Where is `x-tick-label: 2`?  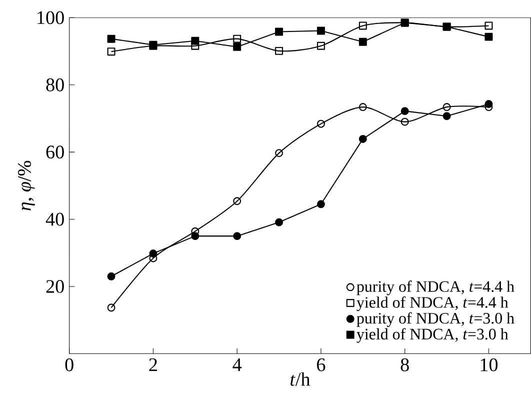 x-tick-label: 2 is located at coordinates (153, 365).